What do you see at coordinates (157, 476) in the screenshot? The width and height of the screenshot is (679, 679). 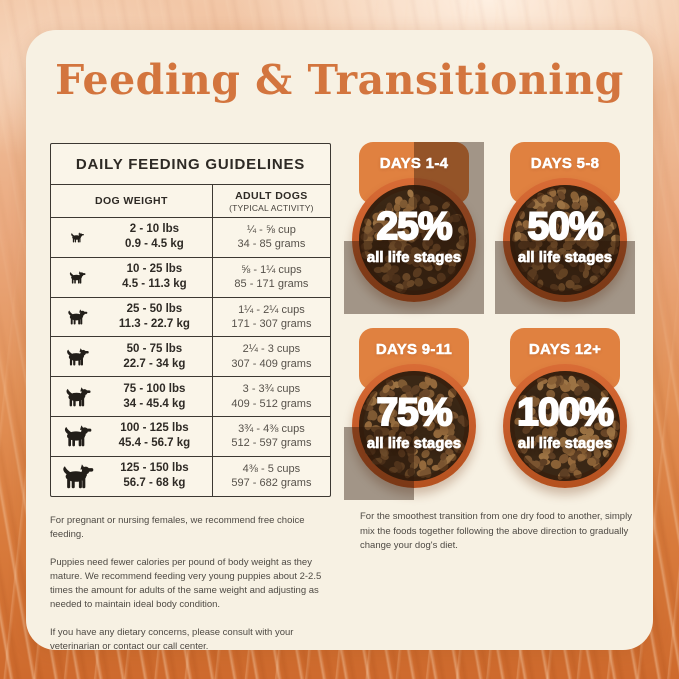 I see `weight-text: 125 - 150 lbs 56.7 - 68 kg` at bounding box center [157, 476].